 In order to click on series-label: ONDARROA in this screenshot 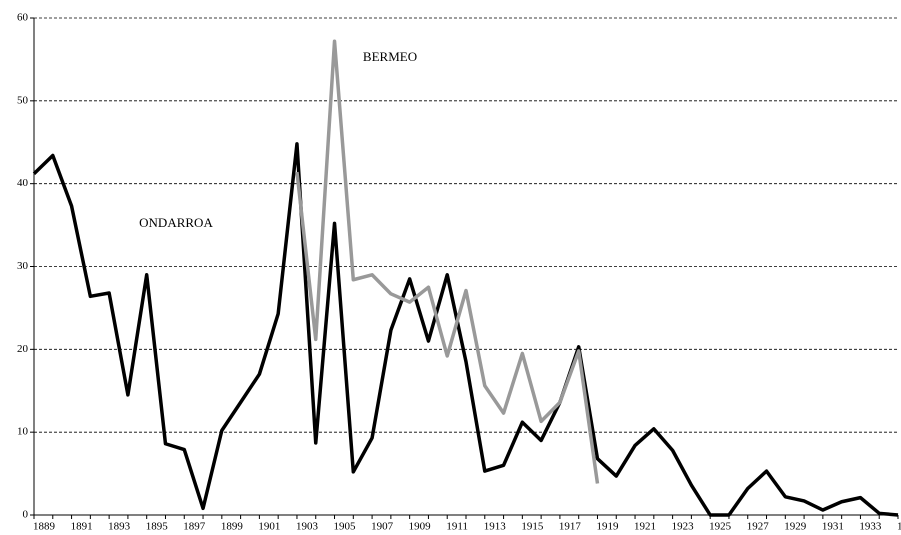, I will do `click(176, 222)`.